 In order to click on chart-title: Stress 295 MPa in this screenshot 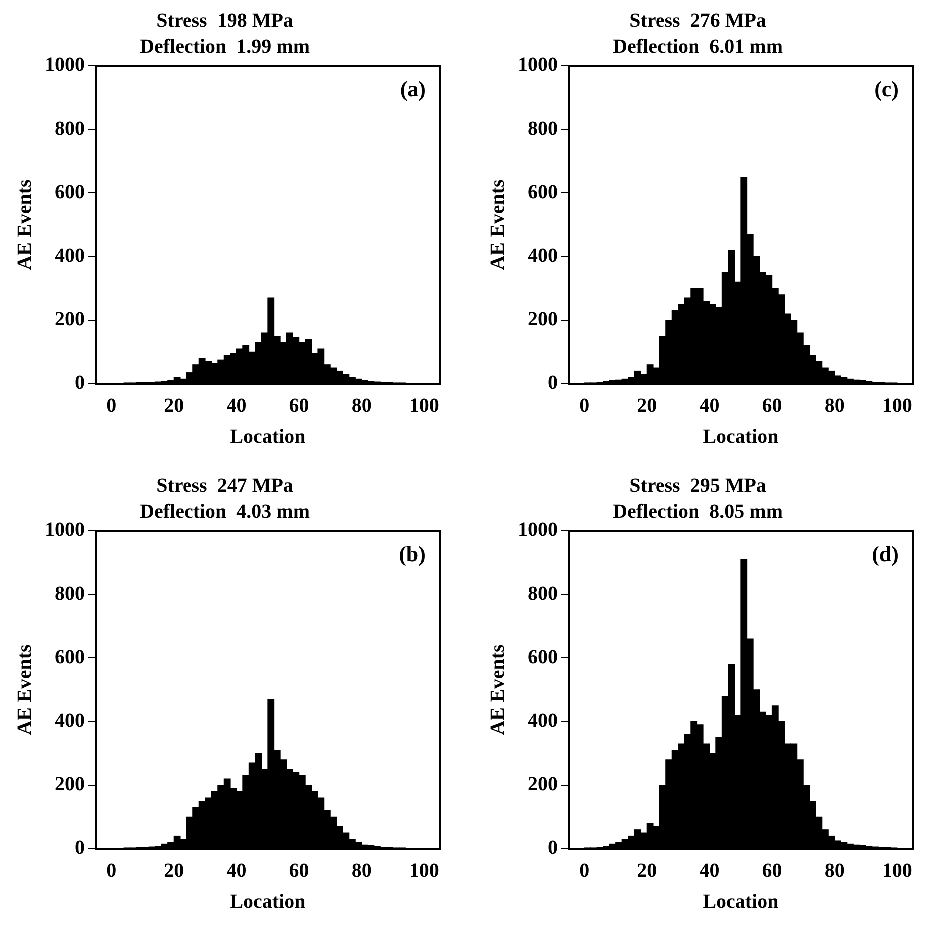, I will do `click(698, 486)`.